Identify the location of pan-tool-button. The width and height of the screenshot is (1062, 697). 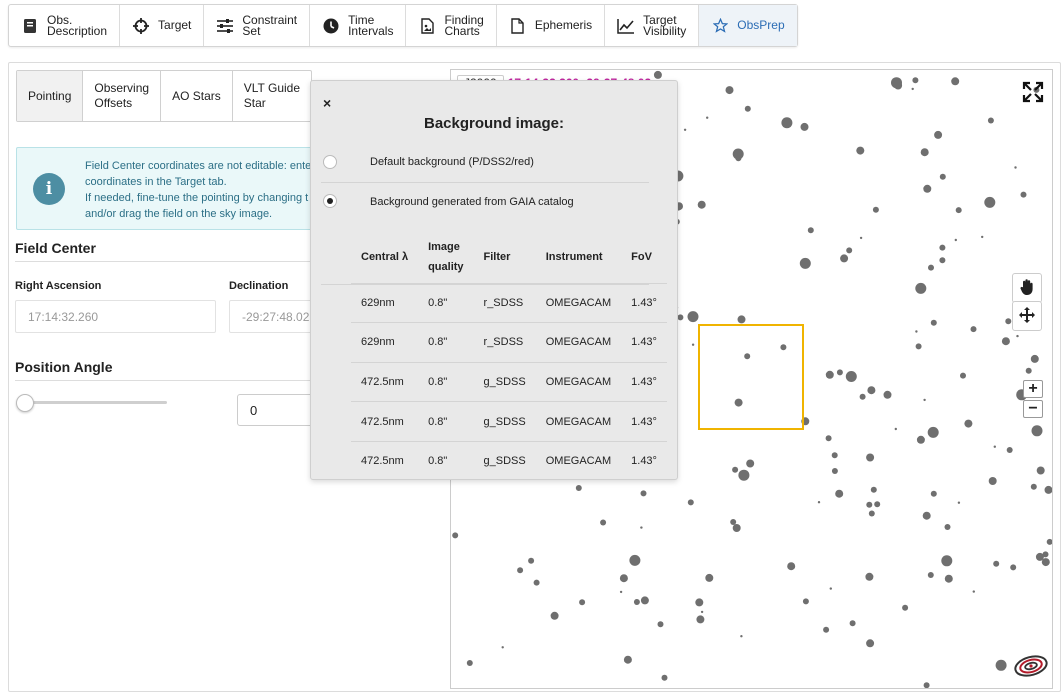
(1027, 288).